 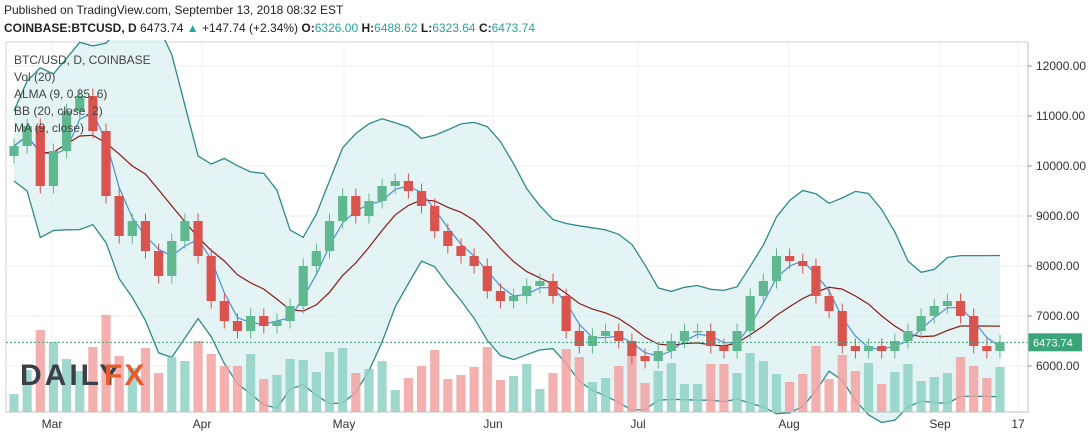 What do you see at coordinates (426, 28) in the screenshot?
I see `low-label: L:` at bounding box center [426, 28].